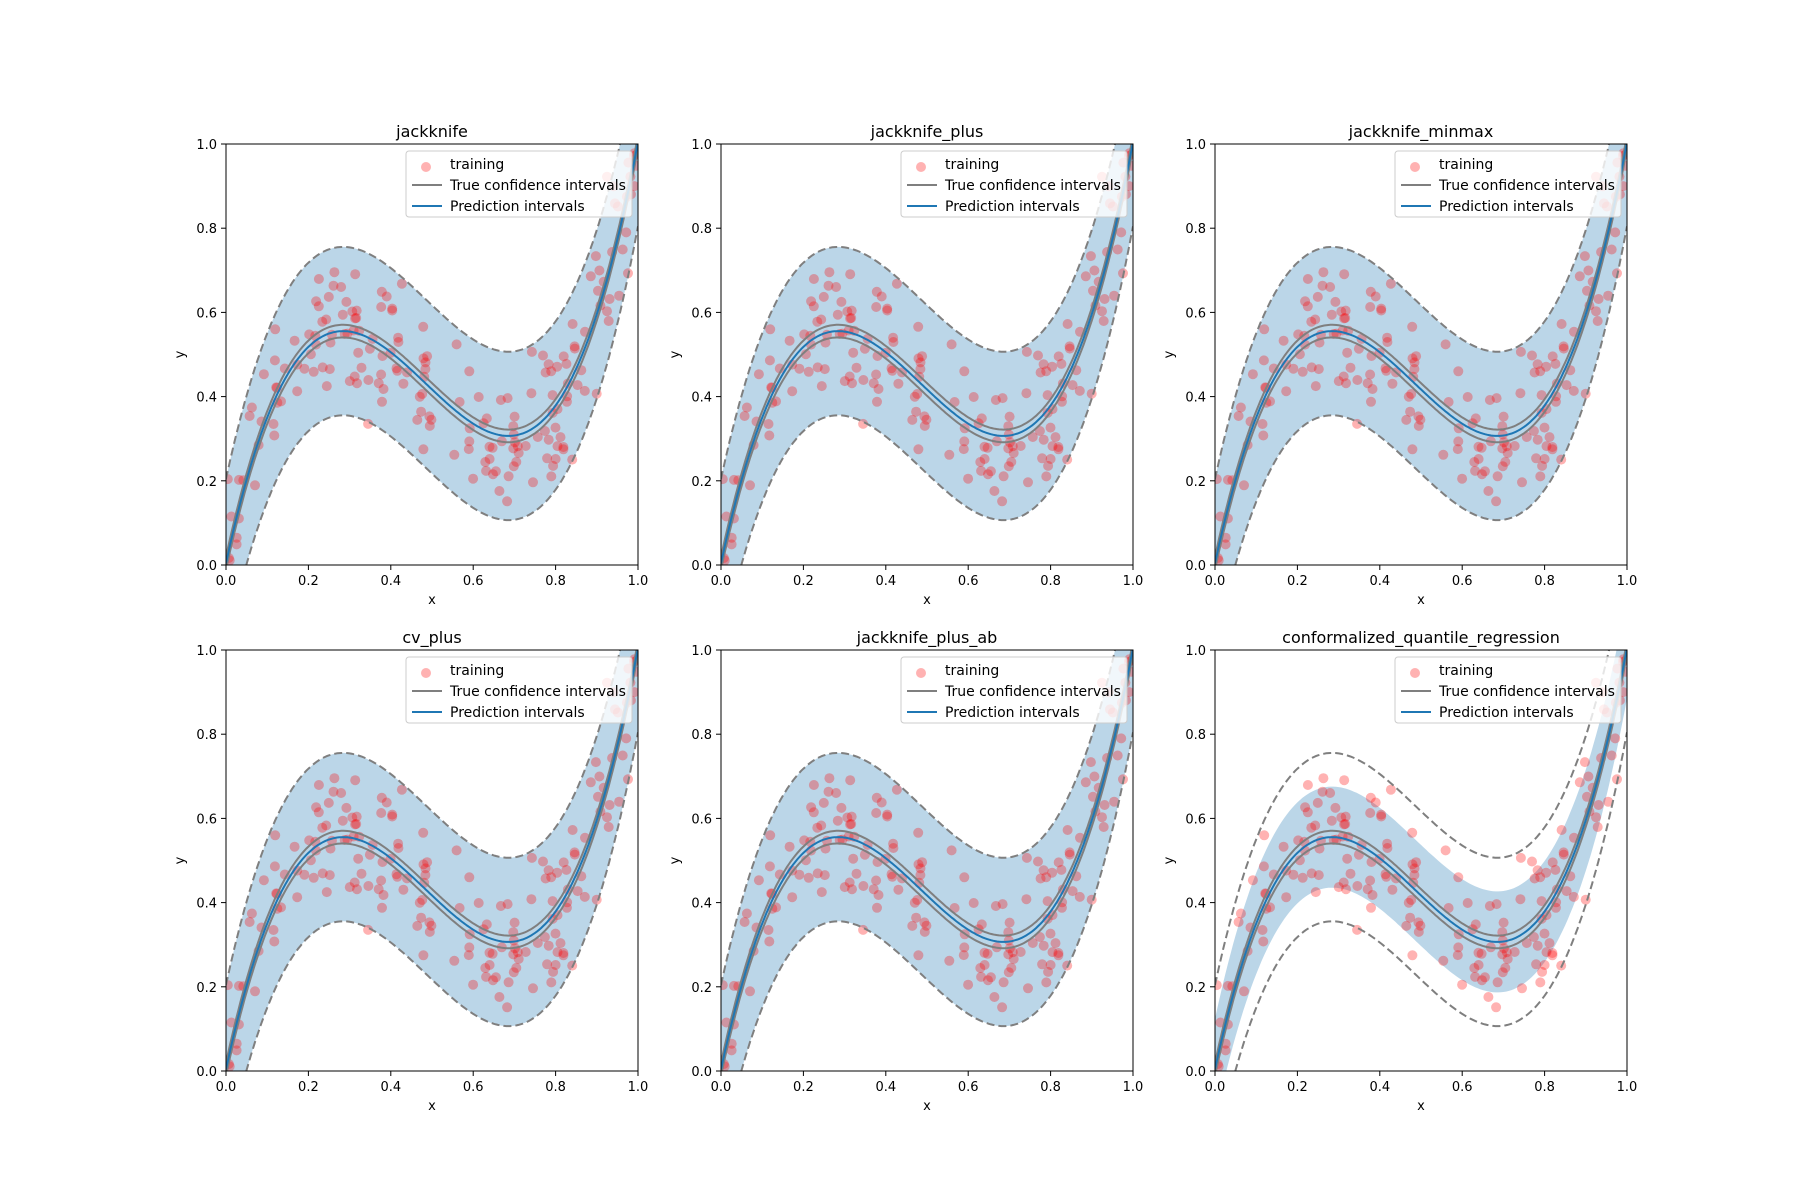  Describe the element at coordinates (927, 354) in the screenshot. I see `axes-frame` at that location.